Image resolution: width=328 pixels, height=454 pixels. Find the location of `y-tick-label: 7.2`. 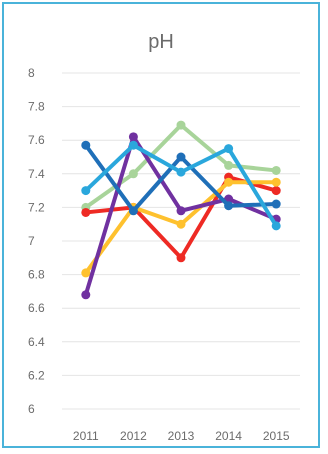

y-tick-label: 7.2 is located at coordinates (36, 207).